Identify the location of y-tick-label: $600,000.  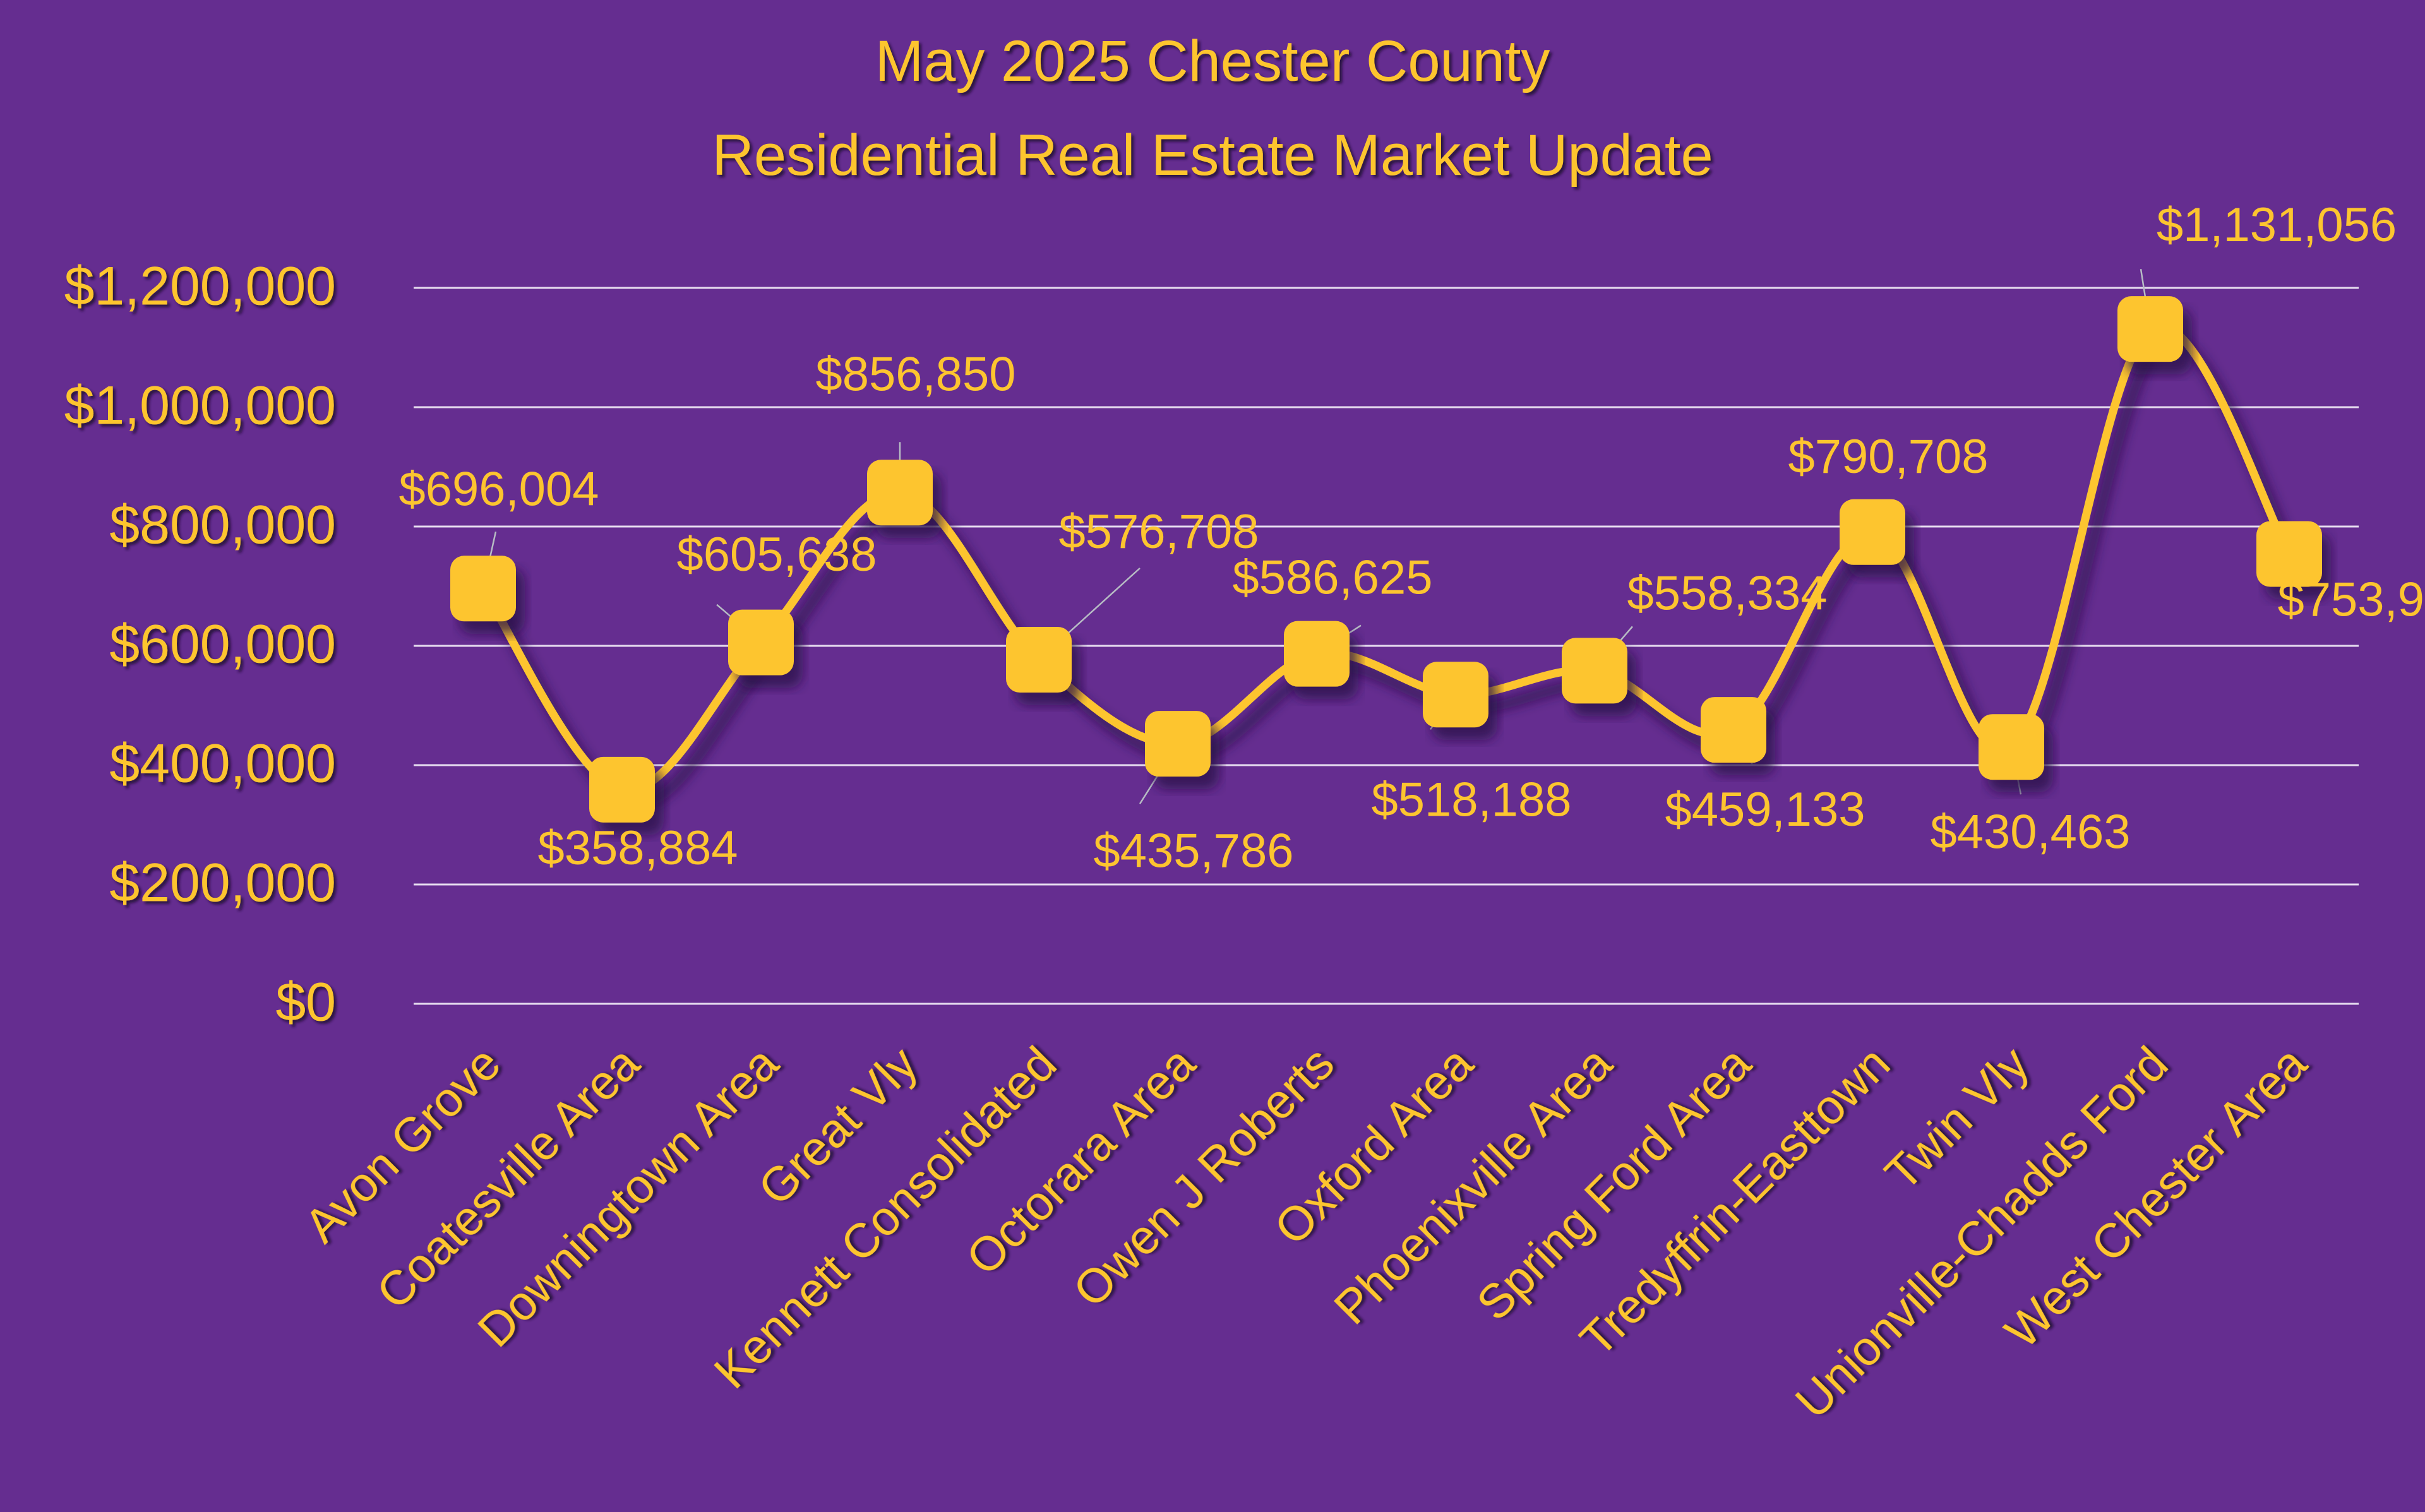
(222, 644).